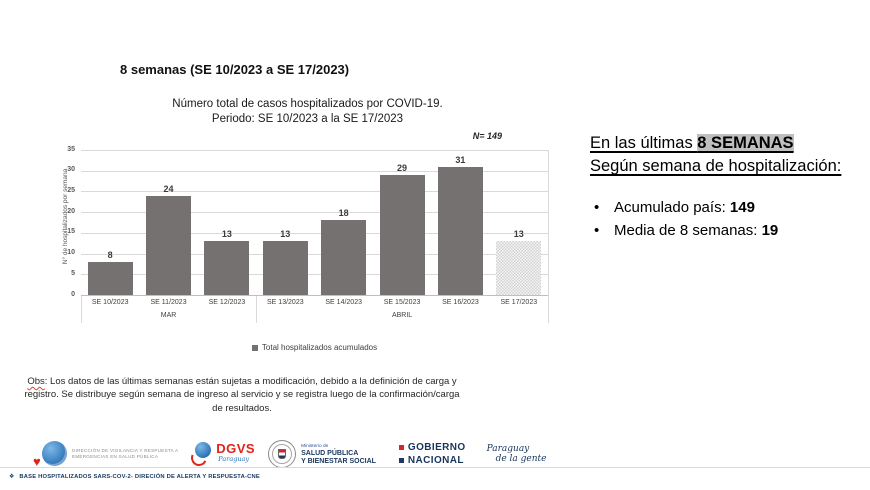  I want to click on red-square-icon, so click(401, 447).